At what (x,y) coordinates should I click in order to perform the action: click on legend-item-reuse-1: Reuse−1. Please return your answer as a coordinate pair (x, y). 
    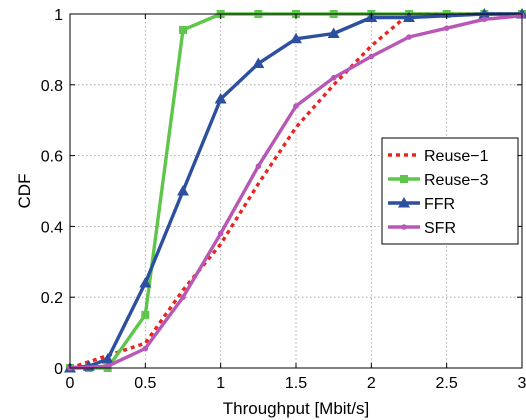
    Looking at the image, I should click on (438, 156).